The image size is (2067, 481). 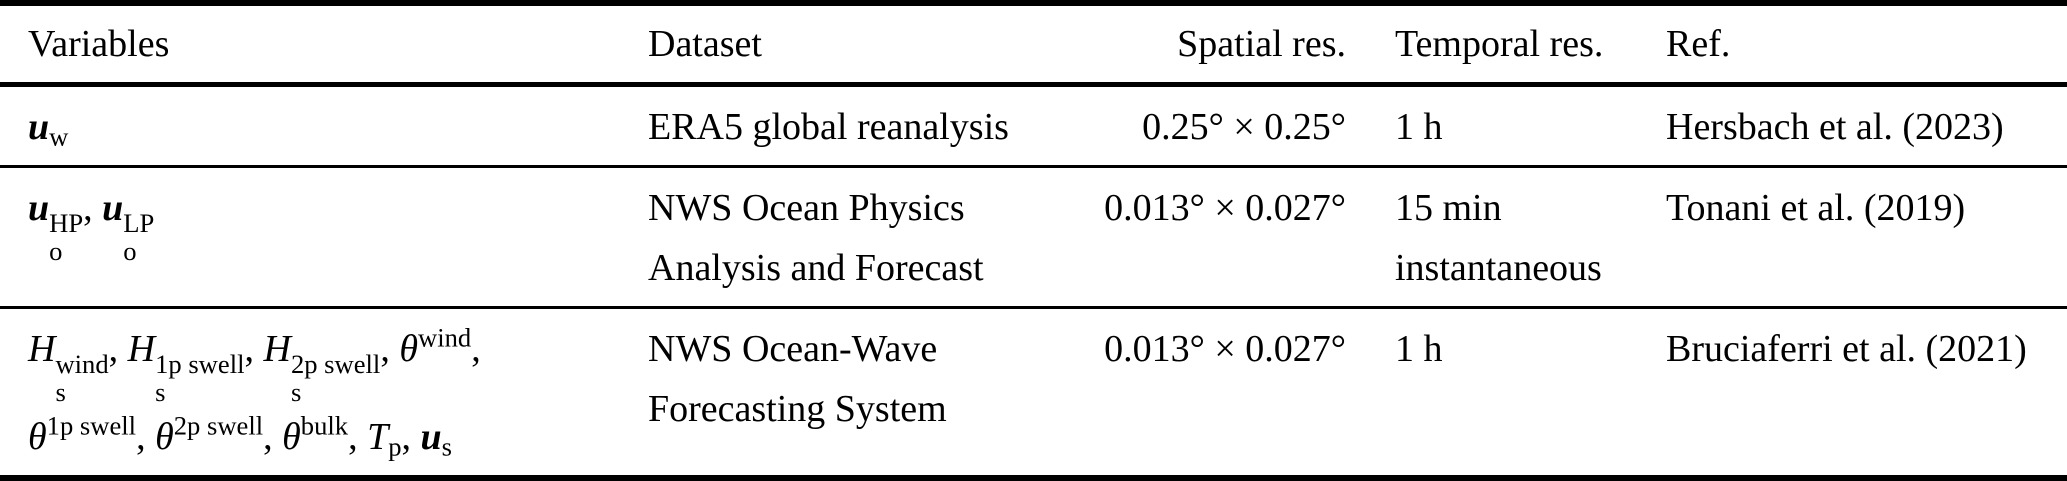 I want to click on dataset-text: NWS Ocean Physics Analysis and Forecast, so click(x=816, y=238).